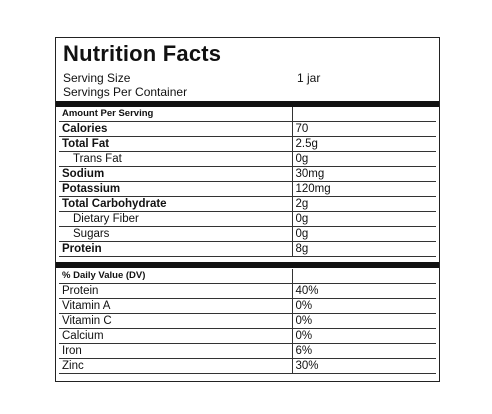  Describe the element at coordinates (175, 276) in the screenshot. I see `dv-header: % Daily Value (DV)` at that location.